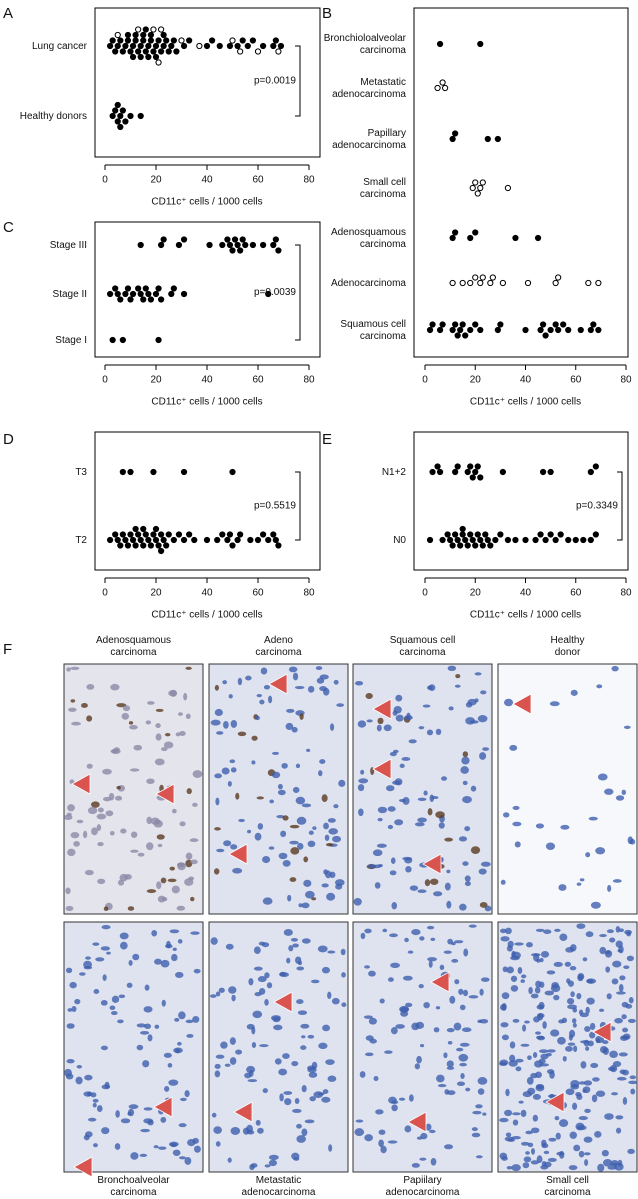 The height and width of the screenshot is (1199, 638). What do you see at coordinates (422, 1180) in the screenshot?
I see `bottom-label-line: Papiilary` at bounding box center [422, 1180].